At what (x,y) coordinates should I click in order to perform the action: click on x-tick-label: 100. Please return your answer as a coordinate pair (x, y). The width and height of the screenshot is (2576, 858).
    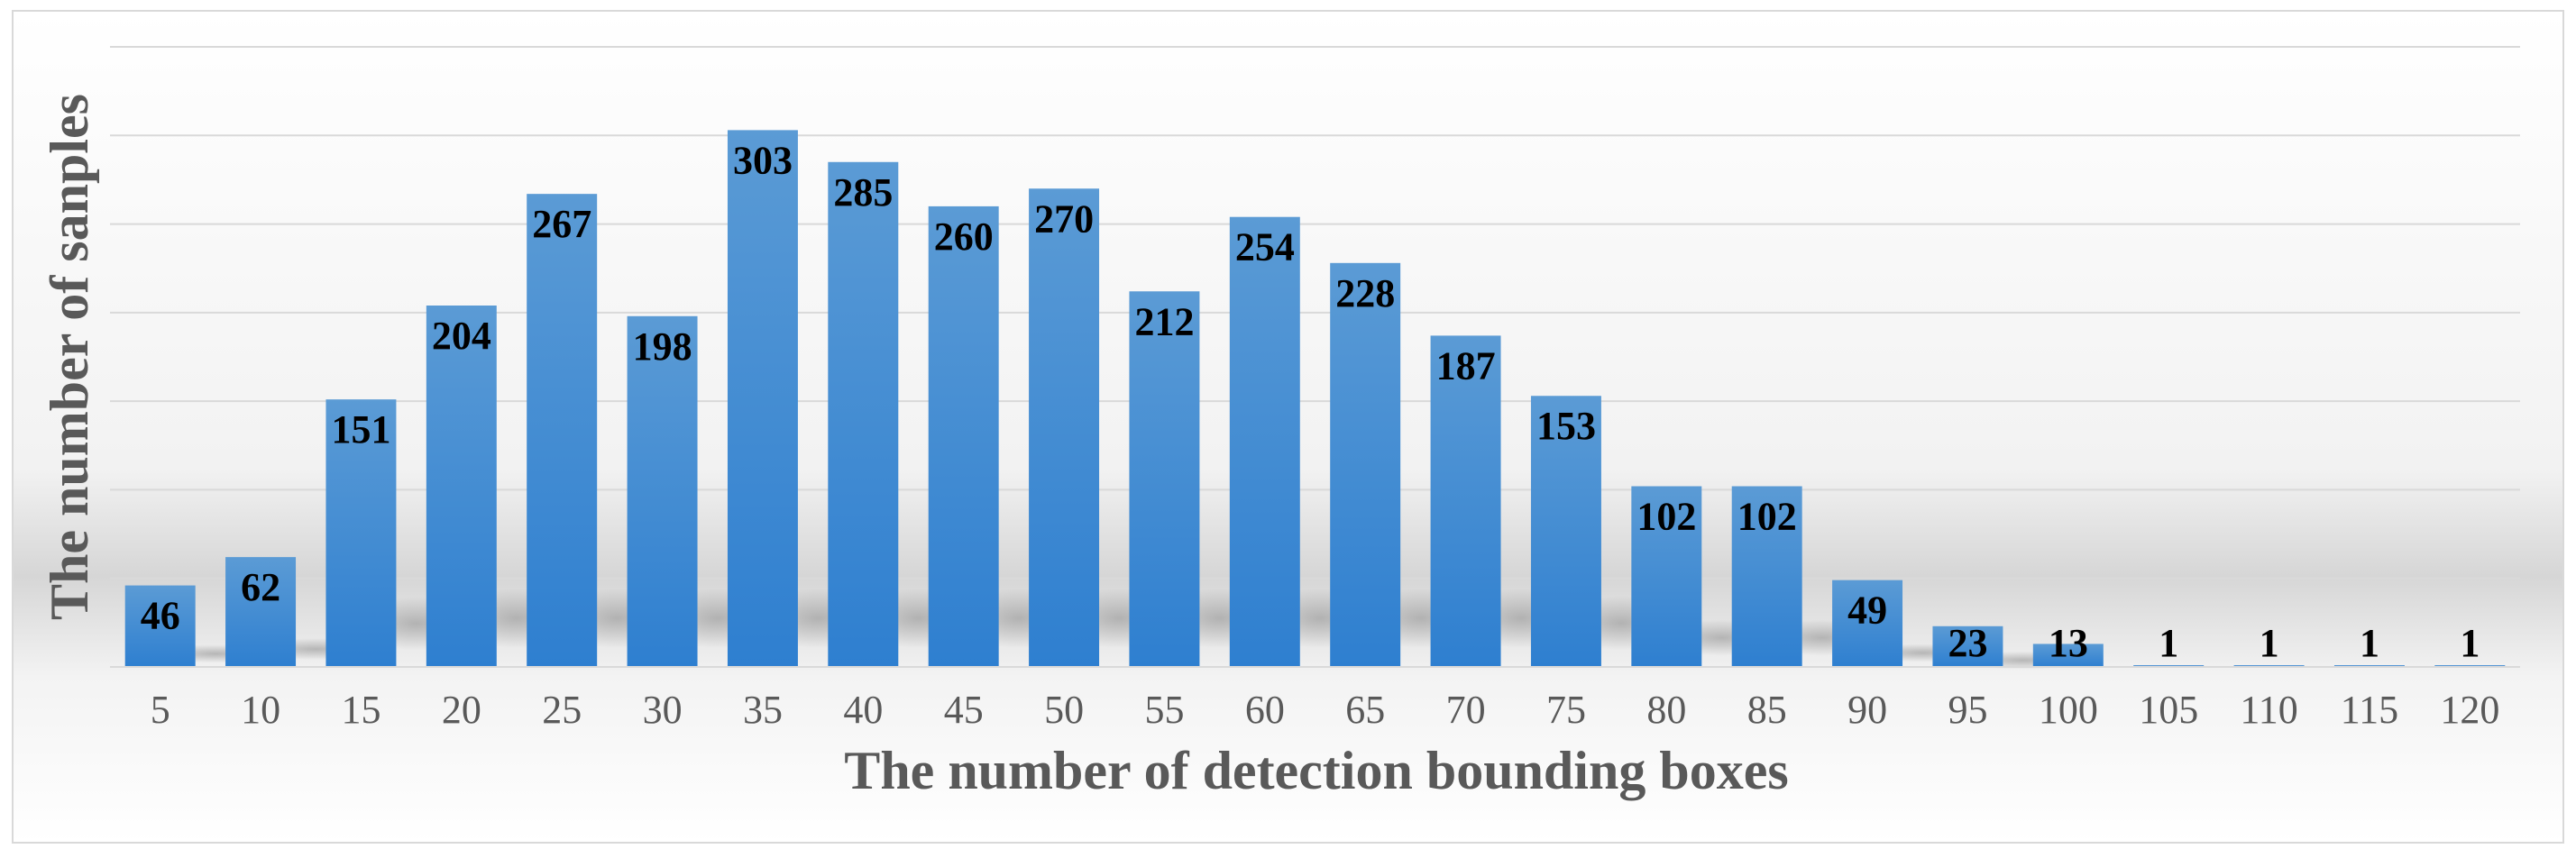
    Looking at the image, I should click on (2068, 710).